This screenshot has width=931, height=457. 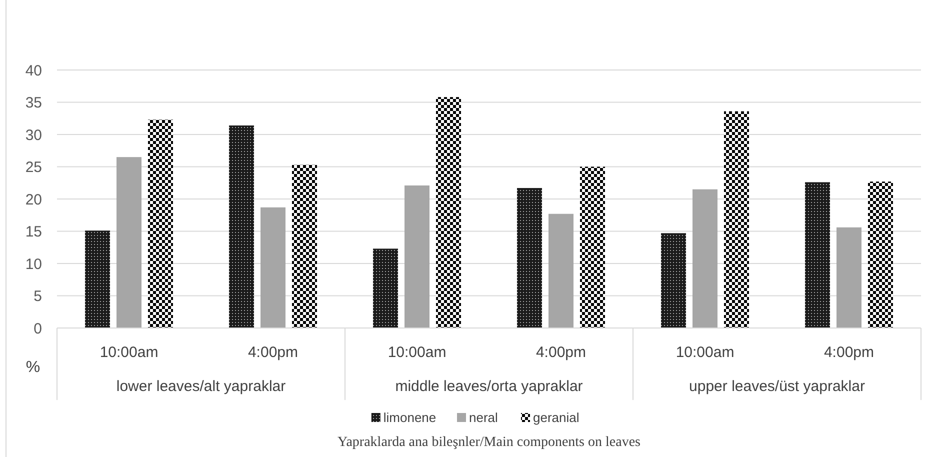 What do you see at coordinates (33, 264) in the screenshot?
I see `y-tick-label: 10` at bounding box center [33, 264].